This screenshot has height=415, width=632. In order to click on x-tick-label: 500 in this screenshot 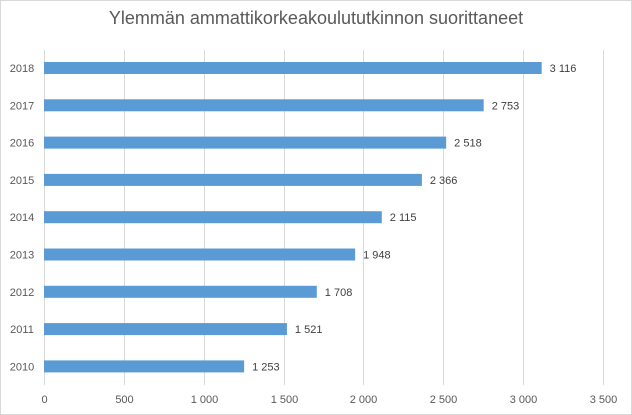, I will do `click(124, 400)`.